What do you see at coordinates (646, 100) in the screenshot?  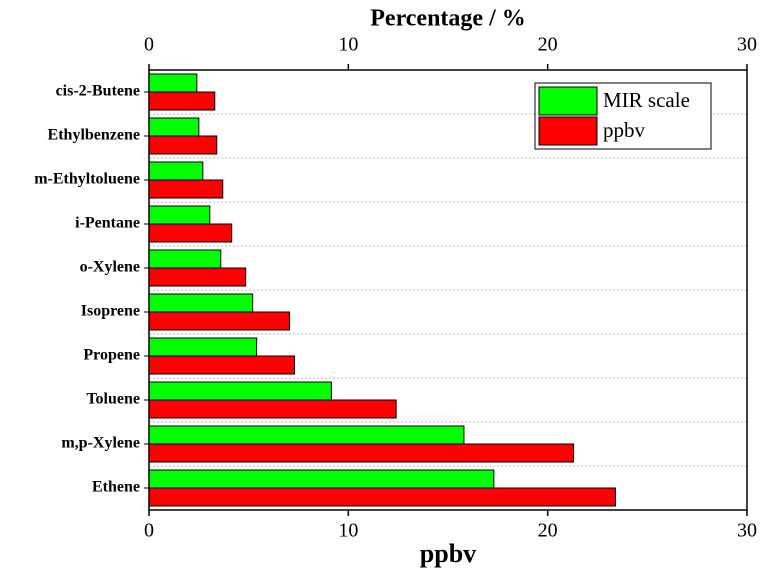 I see `legend-label: MIR scale` at bounding box center [646, 100].